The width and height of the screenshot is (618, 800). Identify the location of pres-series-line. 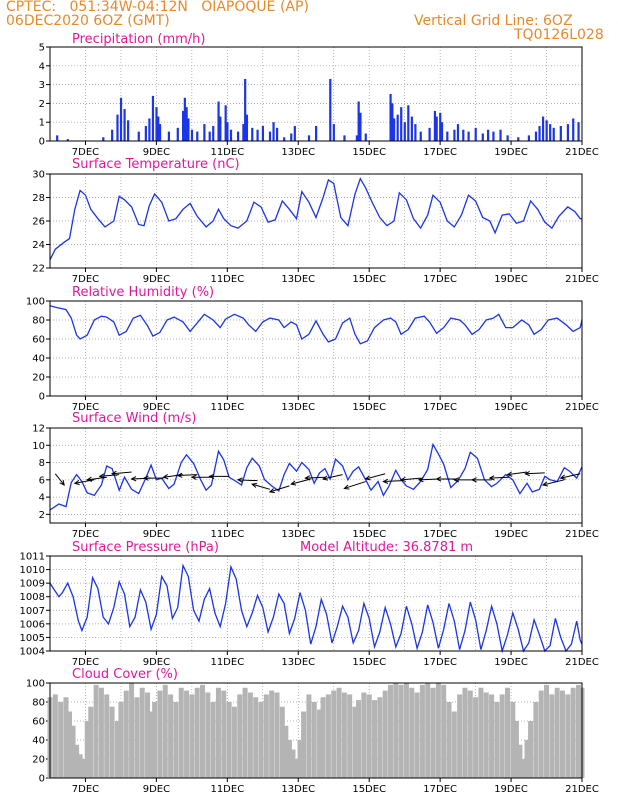
(316, 608).